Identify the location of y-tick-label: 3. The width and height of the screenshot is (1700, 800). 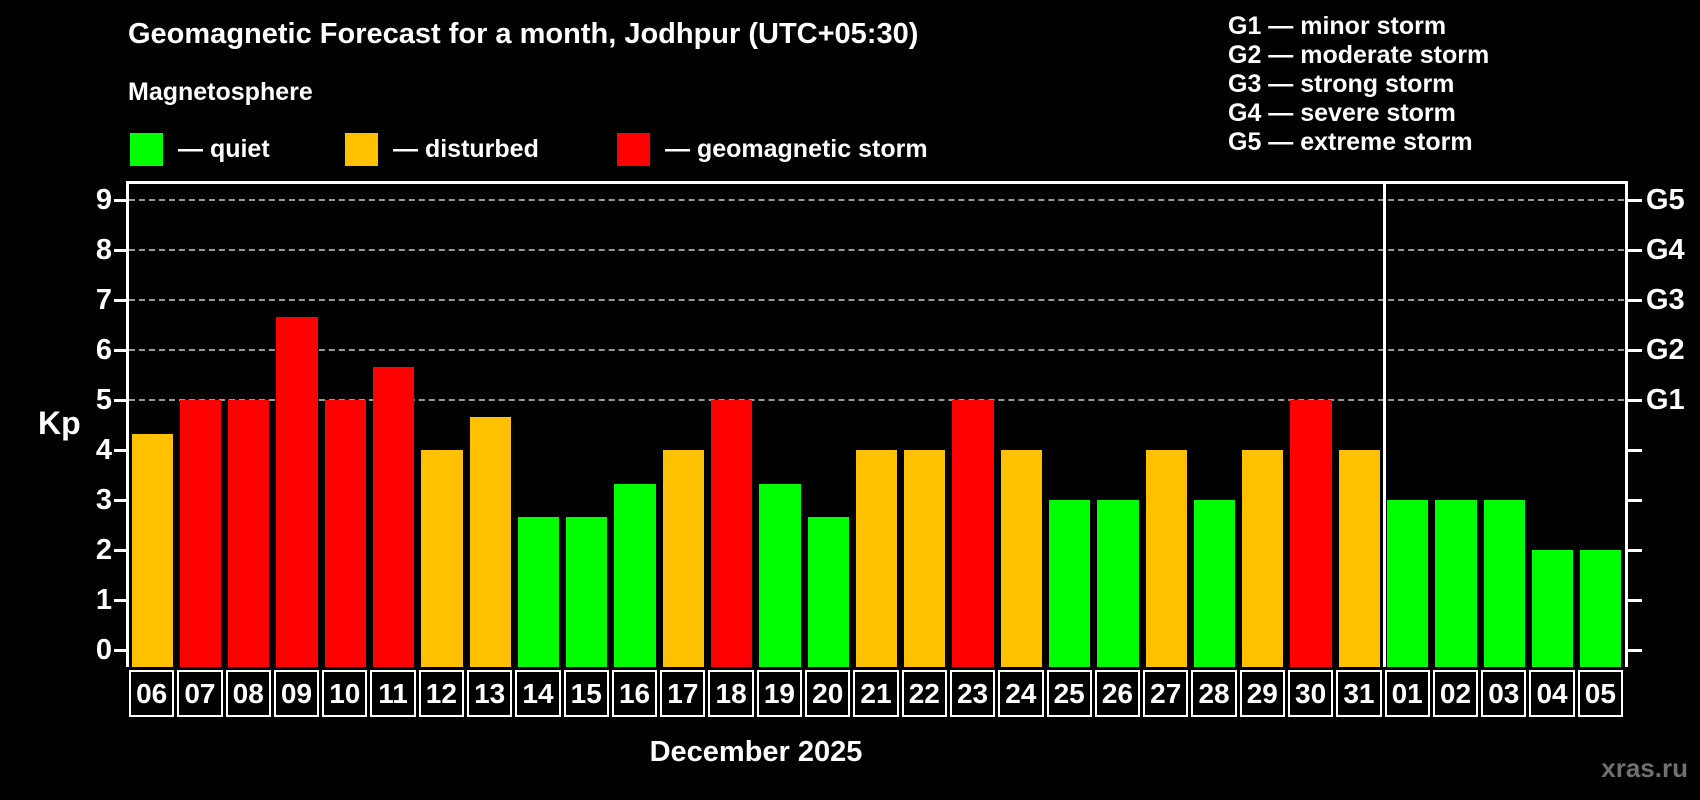
(103, 500).